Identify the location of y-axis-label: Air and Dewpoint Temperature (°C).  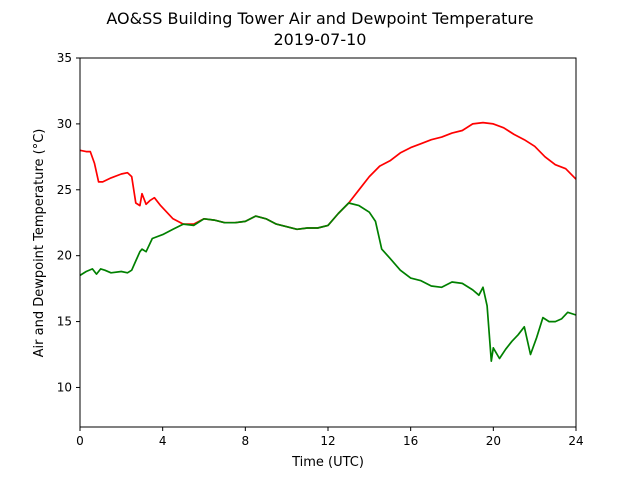
(39, 243).